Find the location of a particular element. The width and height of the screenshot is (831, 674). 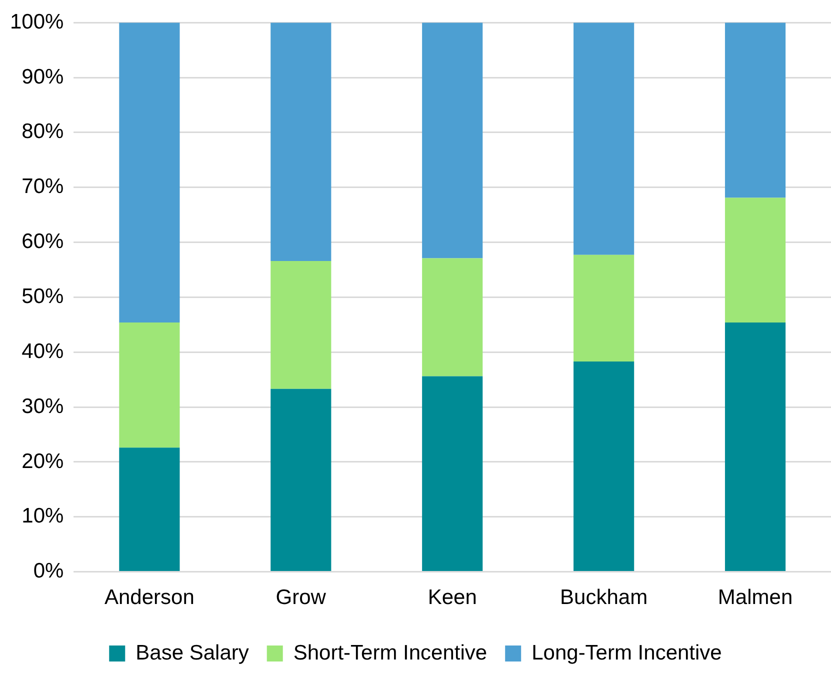

legend-label: Short-Term Incentive is located at coordinates (390, 652).